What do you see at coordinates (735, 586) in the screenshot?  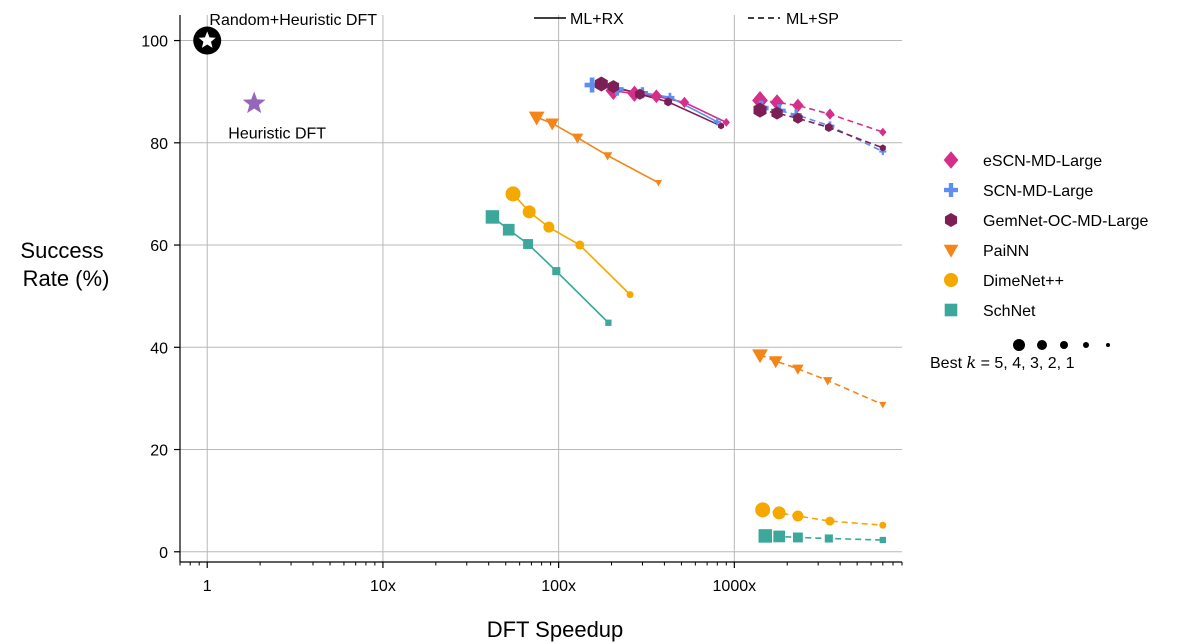 I see `x-tick-label: 1000x` at bounding box center [735, 586].